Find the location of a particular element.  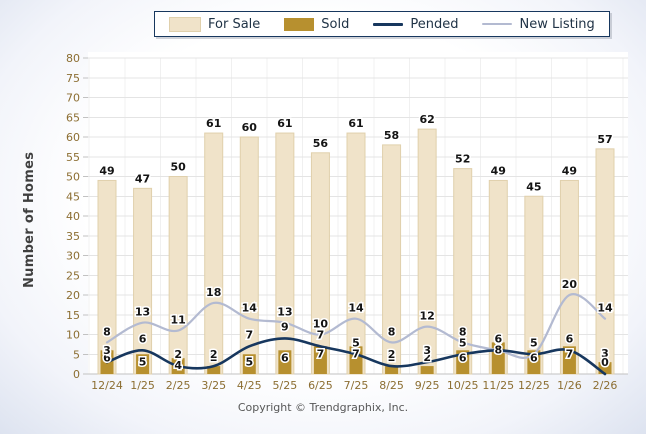

for-sale-value: 58 is located at coordinates (391, 135).